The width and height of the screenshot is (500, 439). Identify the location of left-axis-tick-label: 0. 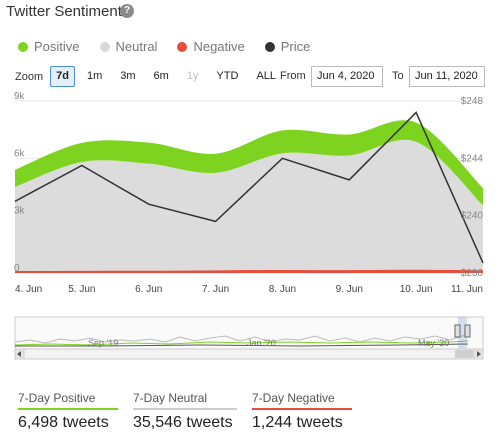
(17, 268).